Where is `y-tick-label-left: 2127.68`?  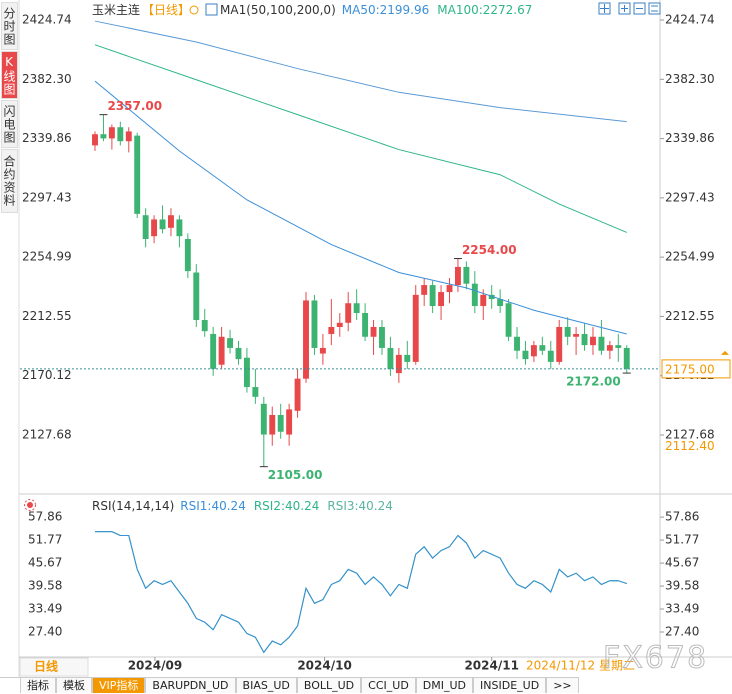 y-tick-label-left: 2127.68 is located at coordinates (47, 434).